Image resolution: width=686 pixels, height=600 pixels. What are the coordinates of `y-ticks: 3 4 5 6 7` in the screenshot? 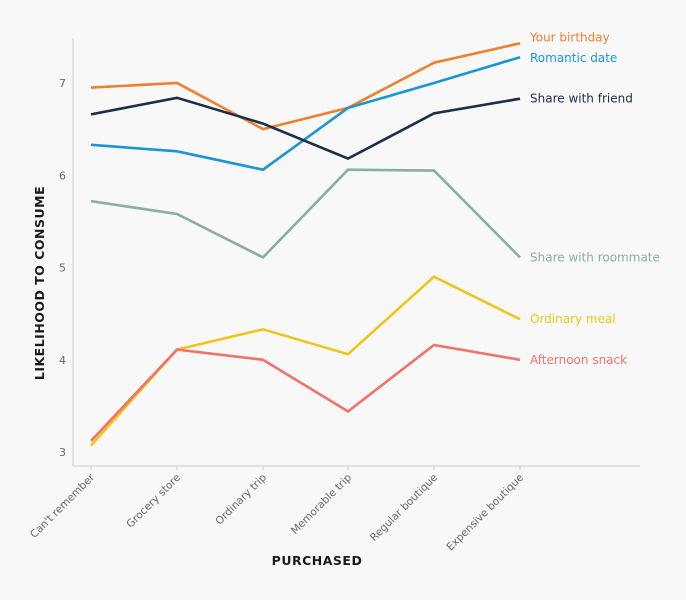 It's located at (62, 268).